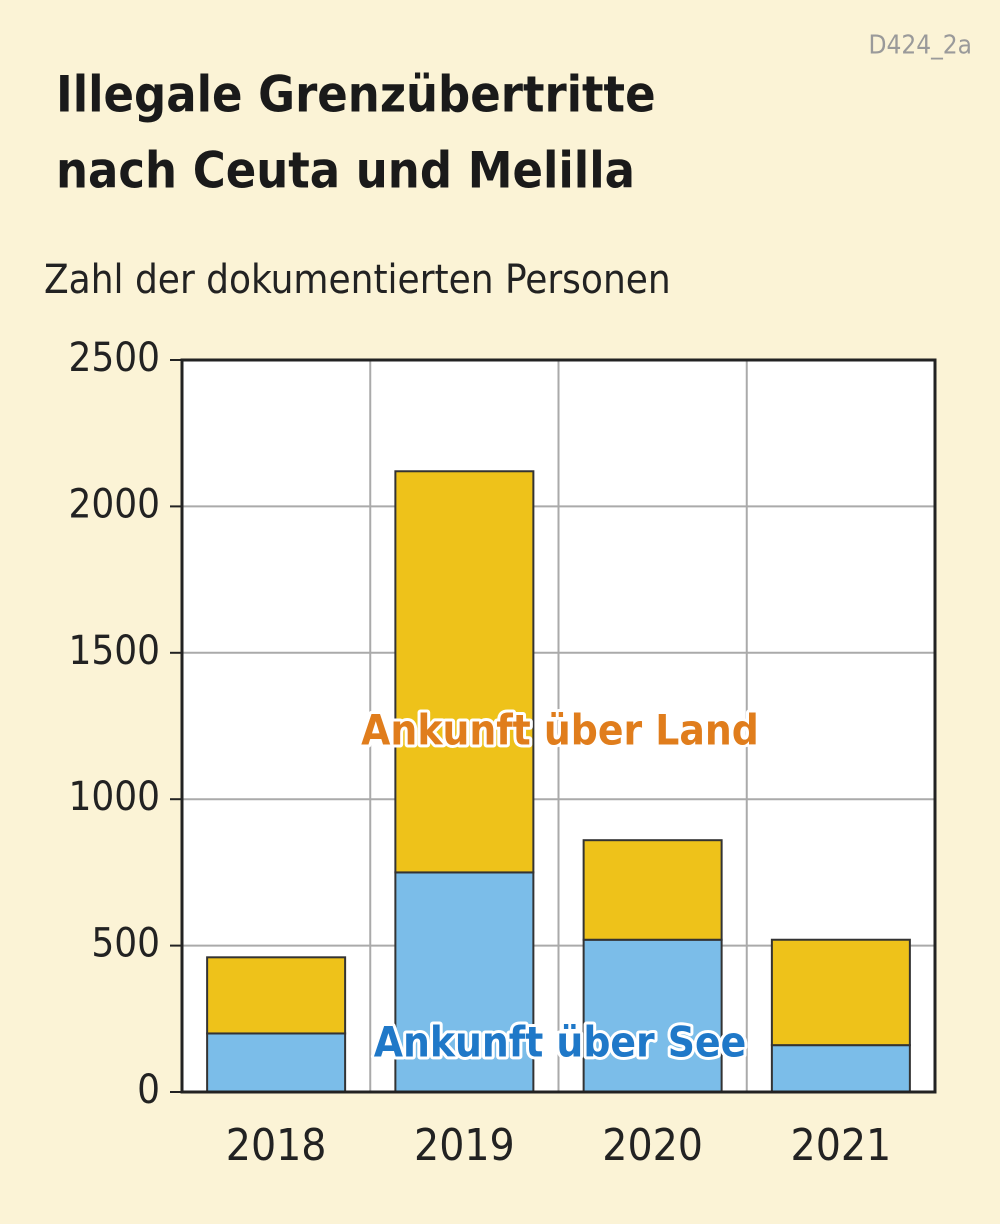 This screenshot has width=1000, height=1224. I want to click on x-tick-label: 2021, so click(841, 1145).